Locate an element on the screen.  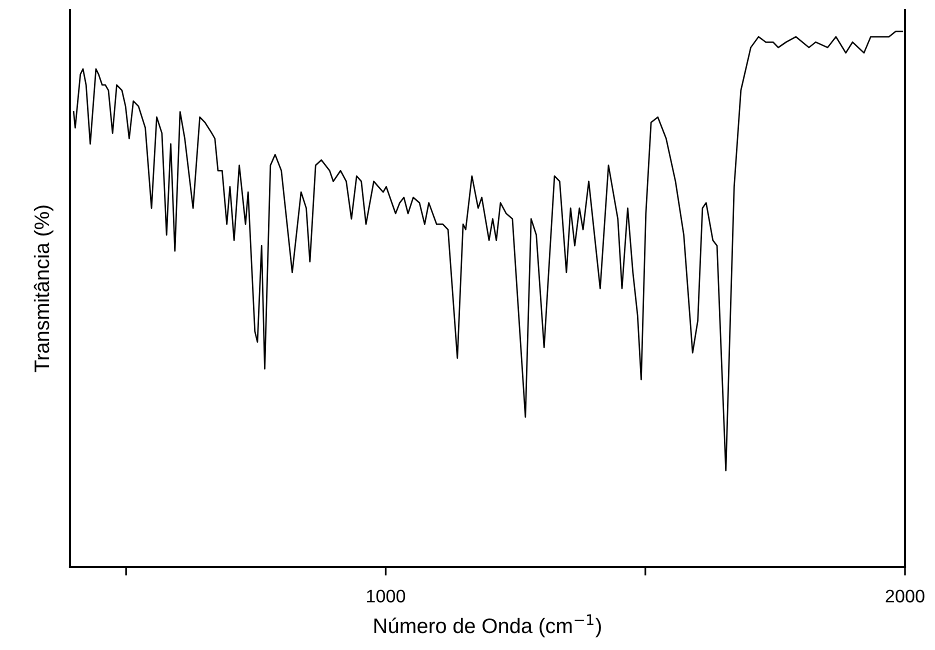
y-axis-title: Transmitância (%) is located at coordinates (44, 289).